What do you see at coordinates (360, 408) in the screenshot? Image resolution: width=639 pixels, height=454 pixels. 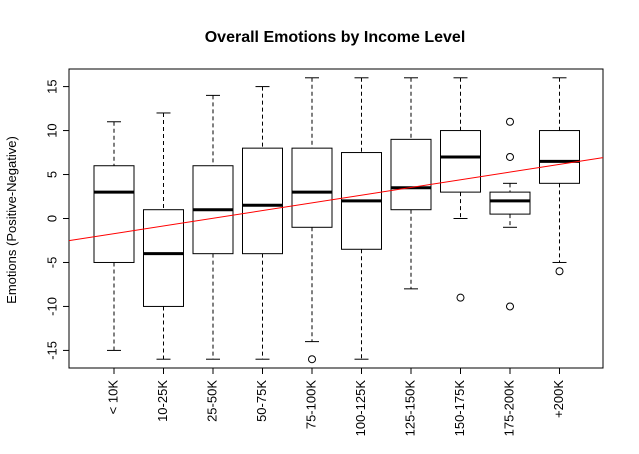 I see `x-tick-label: 100-125K` at bounding box center [360, 408].